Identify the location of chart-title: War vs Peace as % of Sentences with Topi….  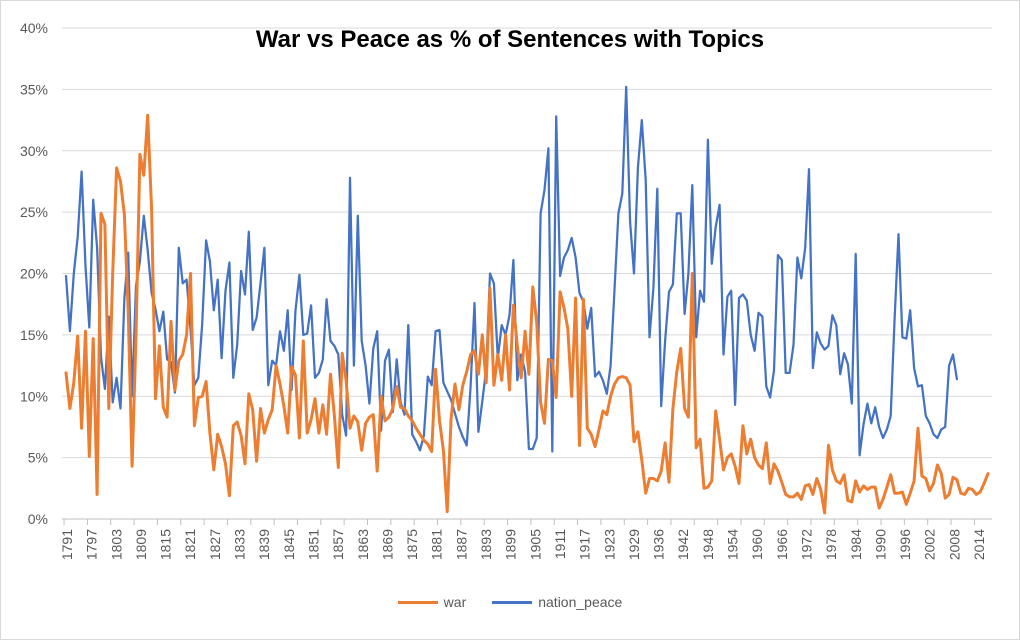
(510, 39).